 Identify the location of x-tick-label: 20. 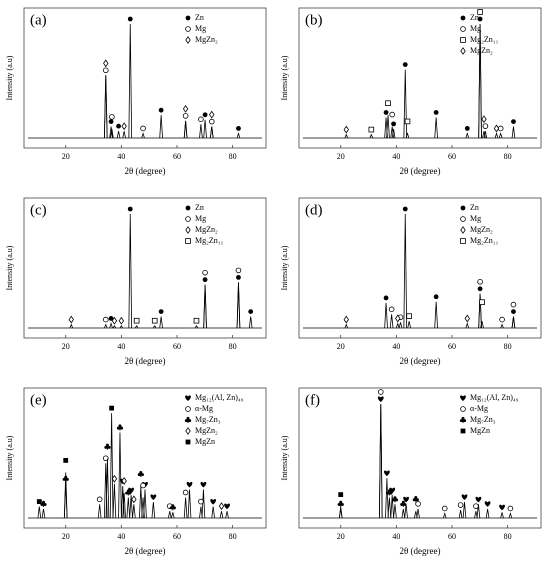
(341, 346).